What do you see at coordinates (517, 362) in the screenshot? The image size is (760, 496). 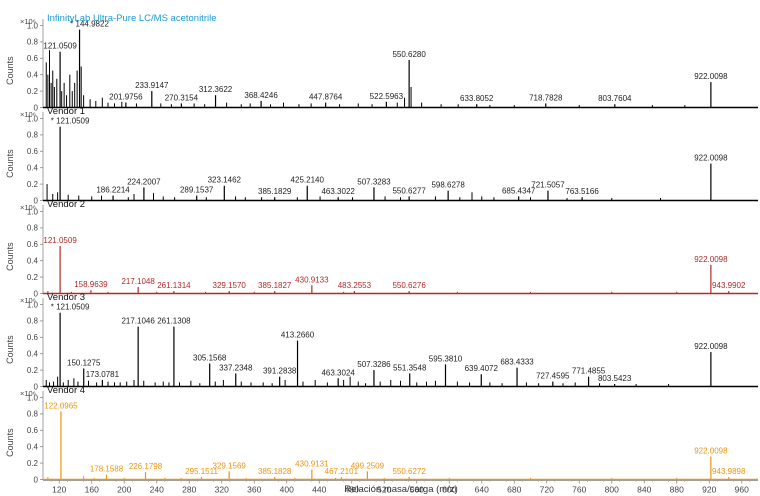 I see `peak-label: 683.4333` at bounding box center [517, 362].